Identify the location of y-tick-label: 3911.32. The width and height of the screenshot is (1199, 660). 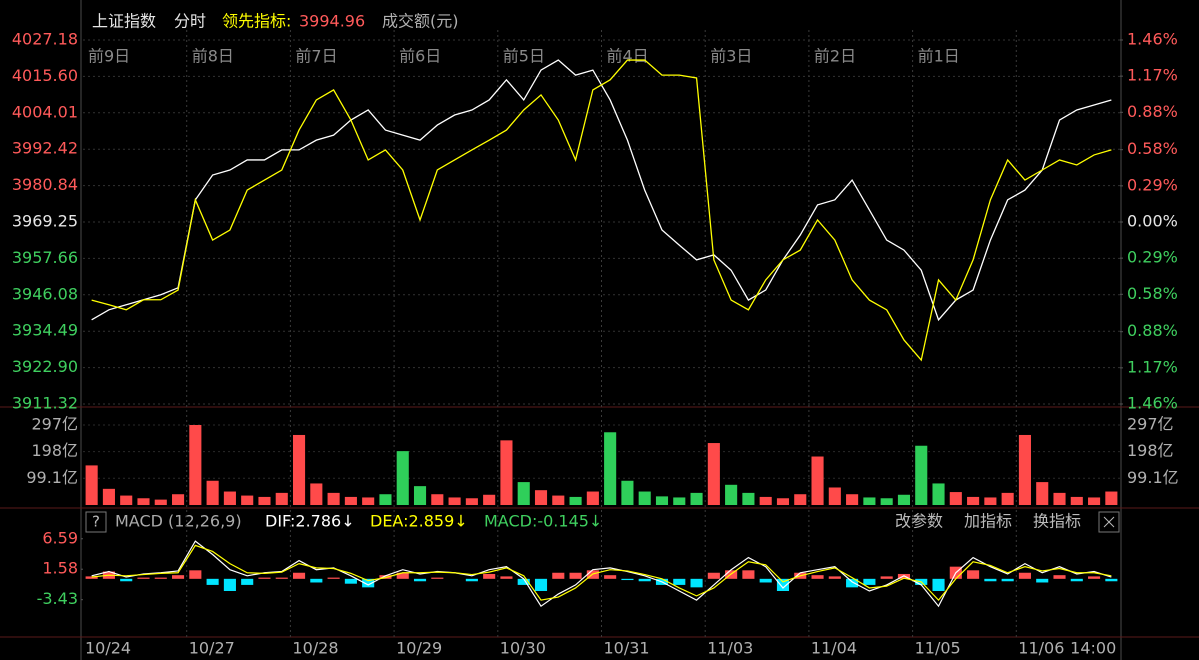
(45, 403).